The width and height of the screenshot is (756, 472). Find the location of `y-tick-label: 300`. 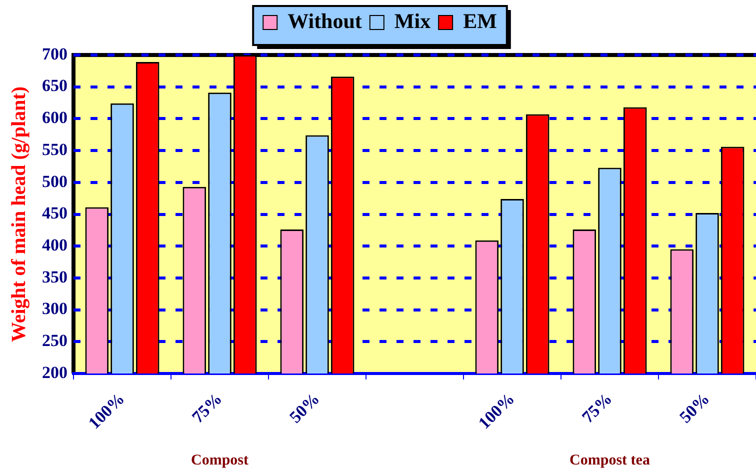

y-tick-label: 300 is located at coordinates (55, 308).